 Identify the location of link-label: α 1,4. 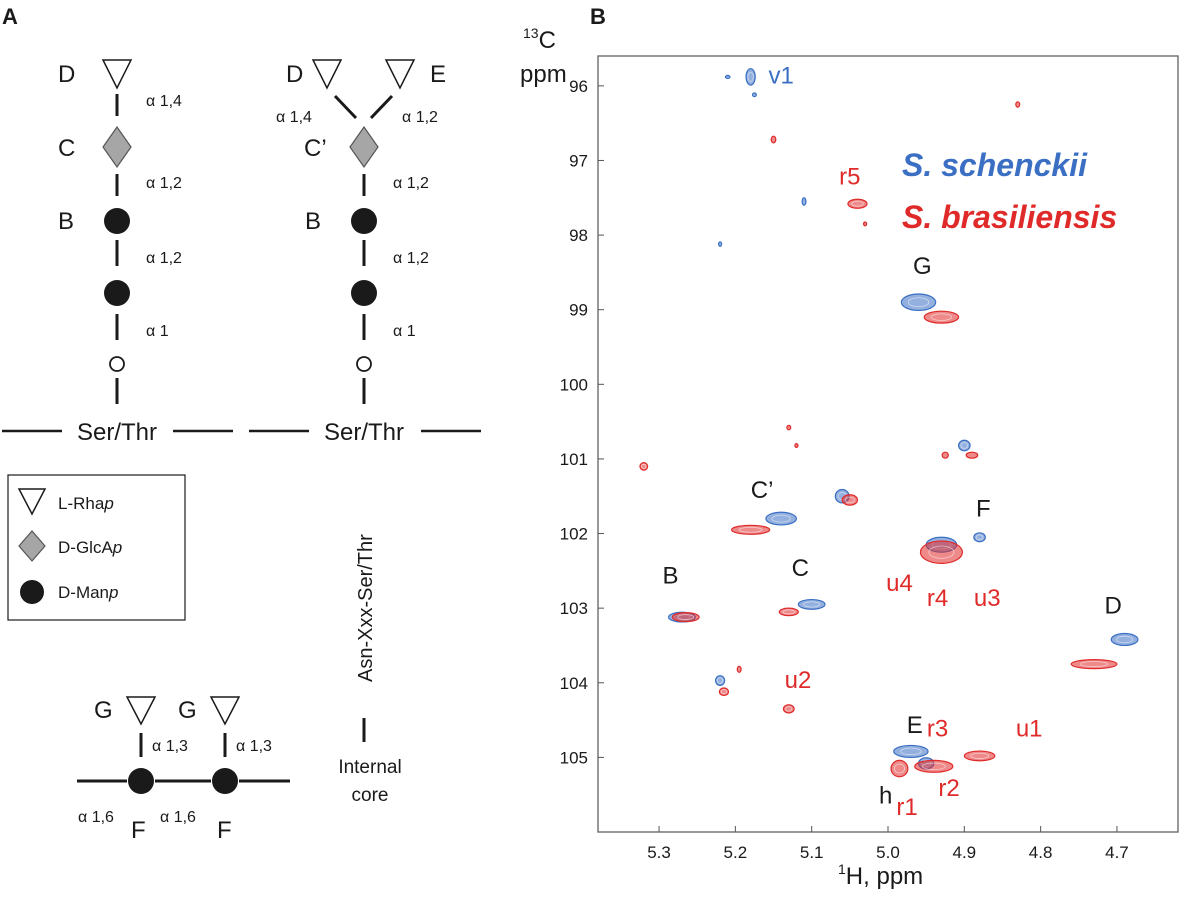
(164, 101).